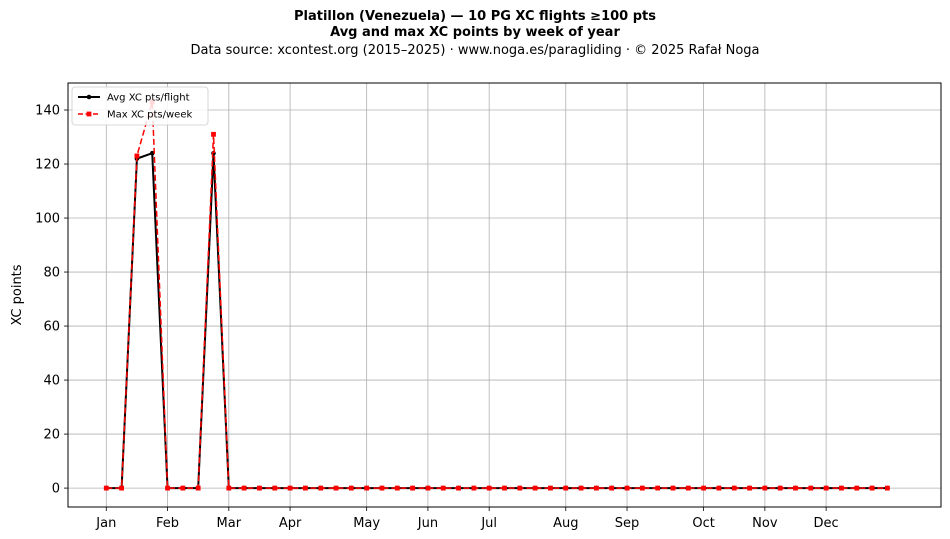  What do you see at coordinates (51, 435) in the screenshot?
I see `y-tick-label: 20` at bounding box center [51, 435].